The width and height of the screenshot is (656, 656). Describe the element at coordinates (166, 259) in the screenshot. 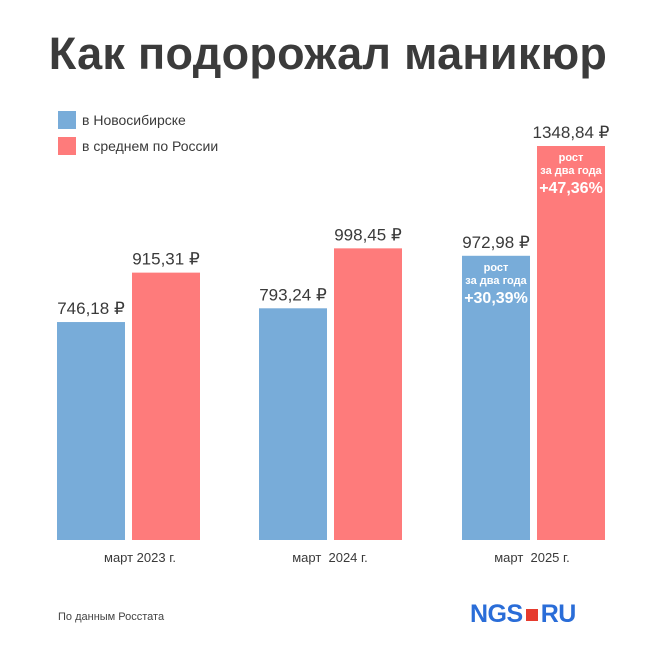

I see `value-label-russia-0: 915,31 ₽` at that location.